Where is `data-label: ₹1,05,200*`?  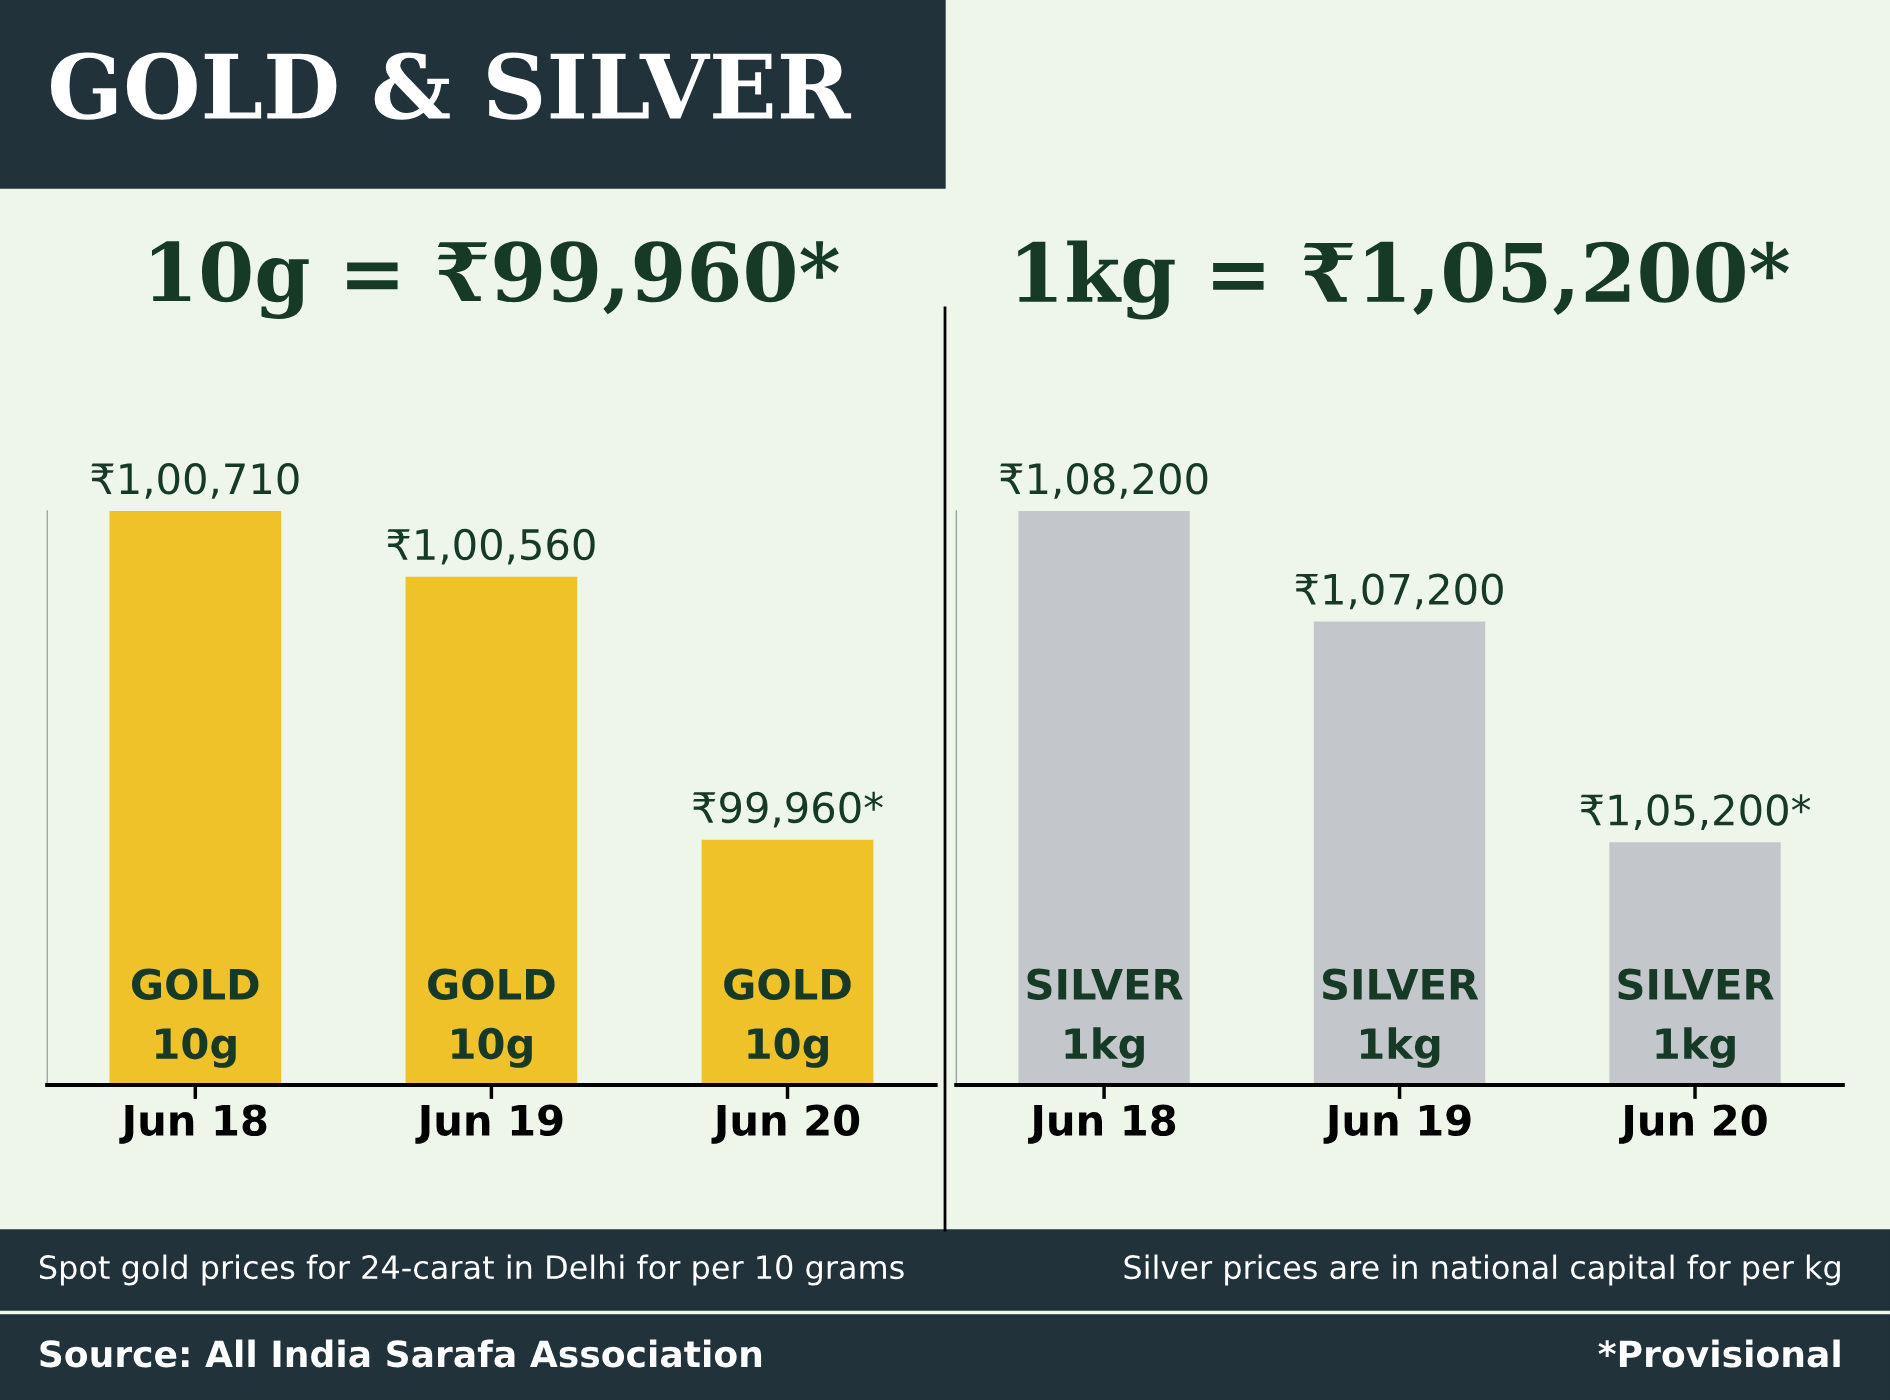 data-label: ₹1,05,200* is located at coordinates (1695, 812).